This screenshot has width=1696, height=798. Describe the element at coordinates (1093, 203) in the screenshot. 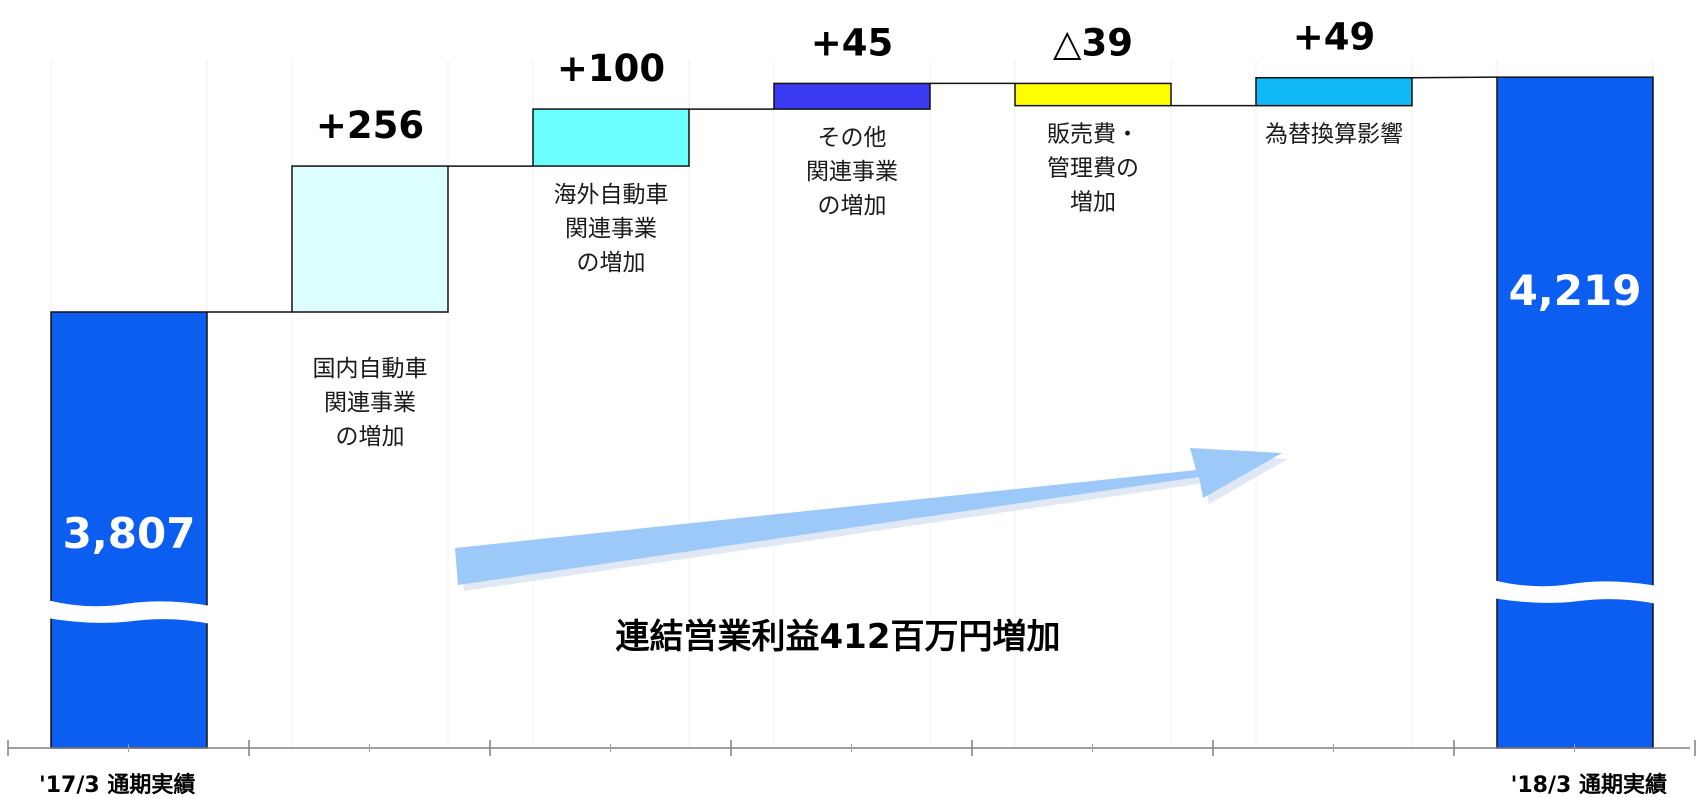

I see `category-label: 増加` at that location.